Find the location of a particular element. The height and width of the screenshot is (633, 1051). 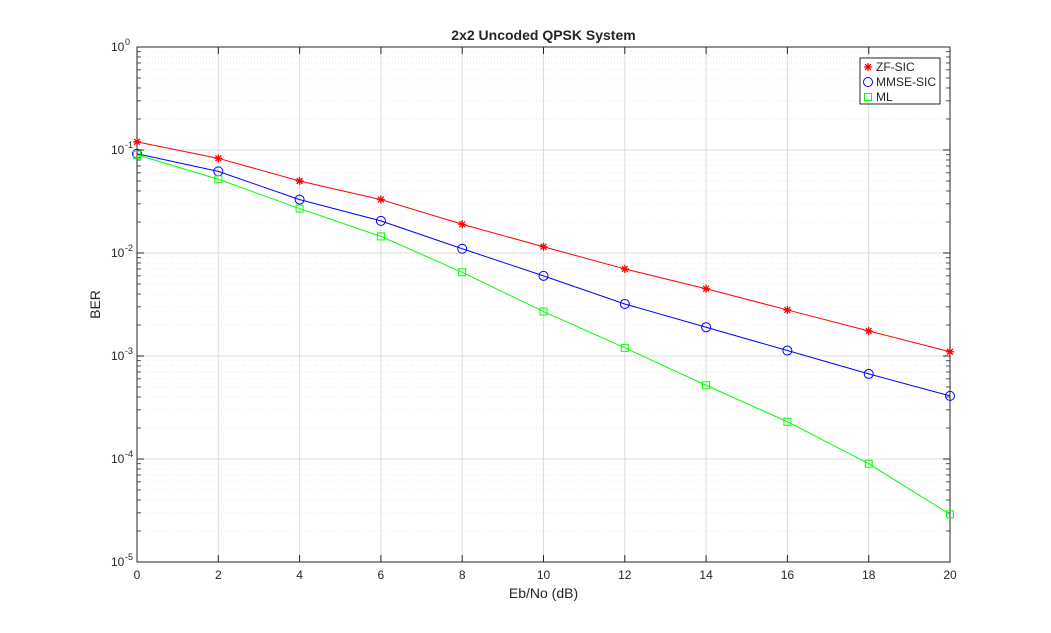

legend-label: ML is located at coordinates (884, 97).